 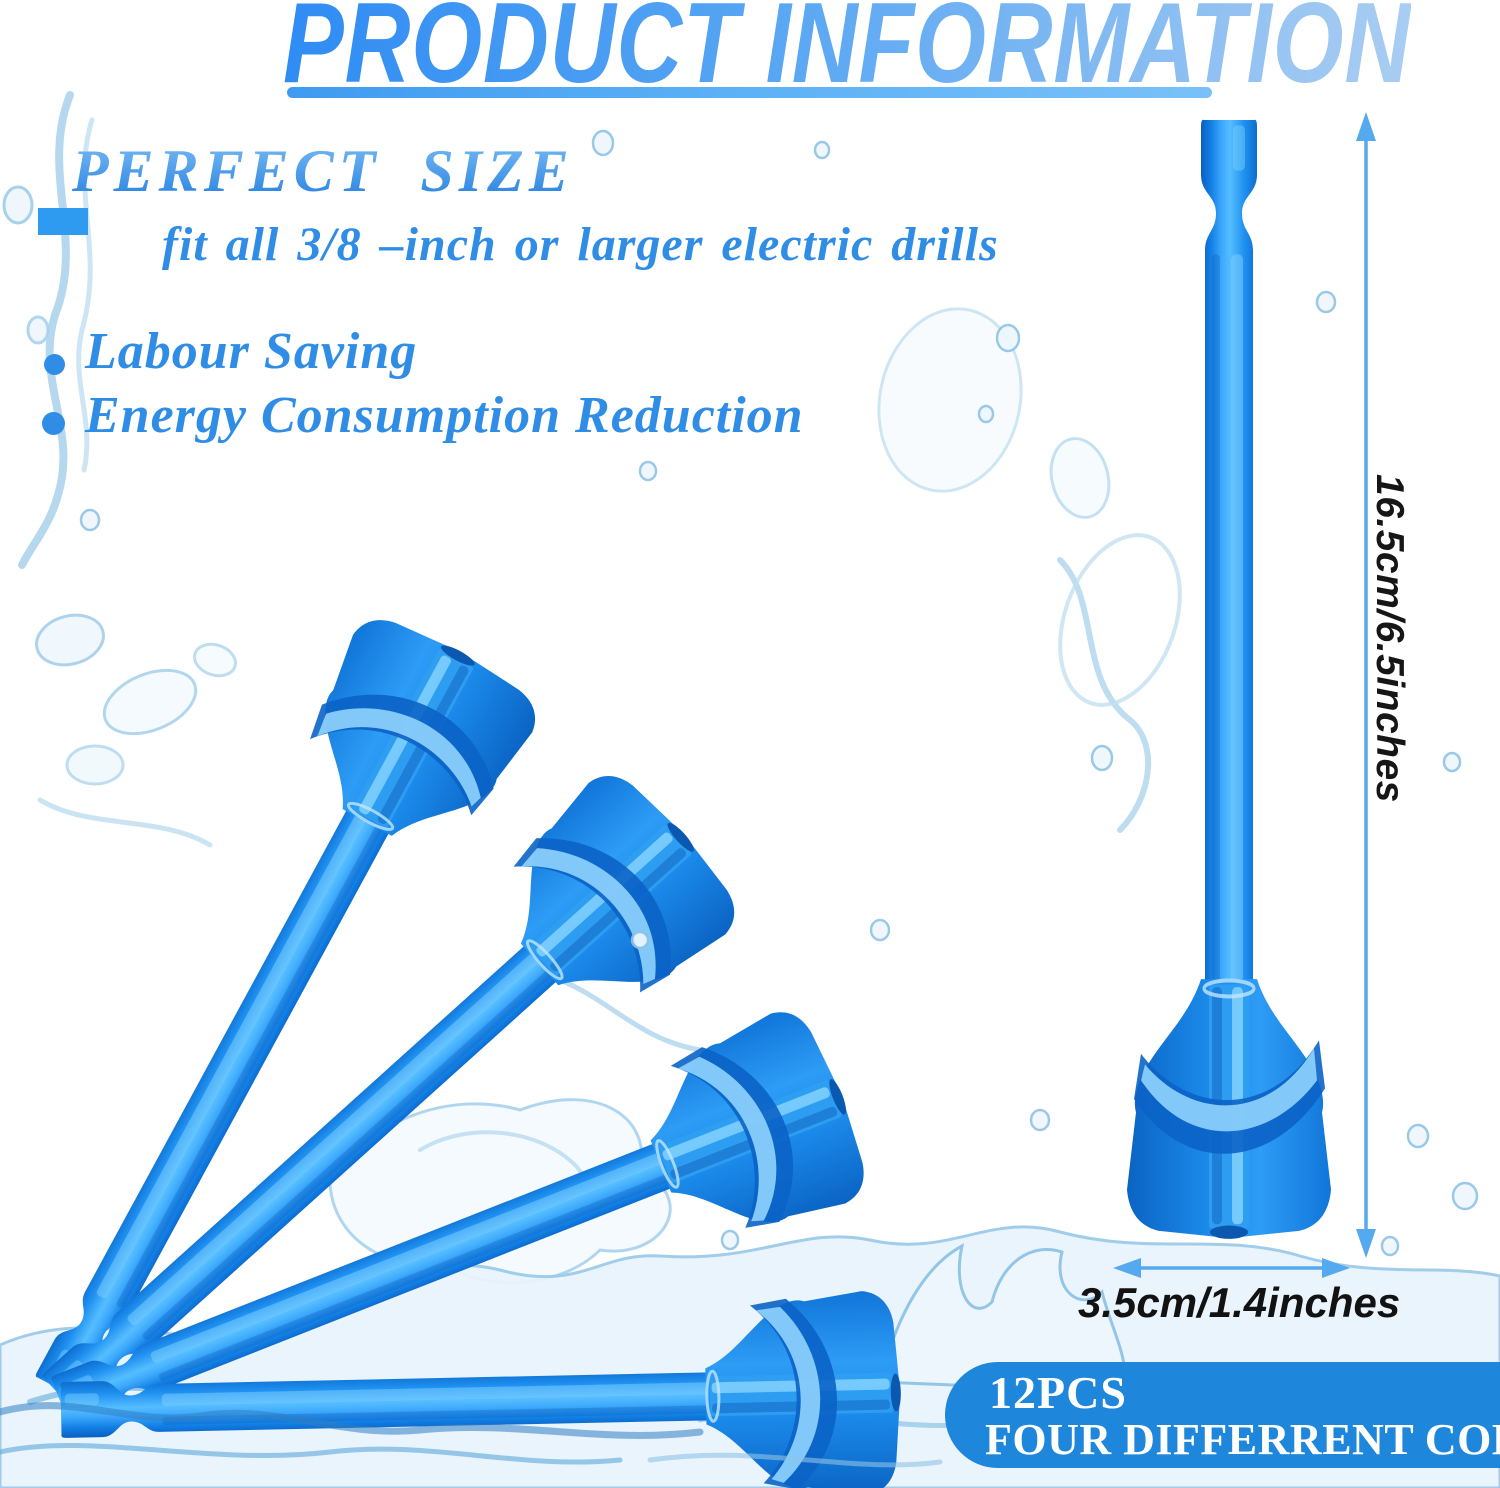 What do you see at coordinates (847, 52) in the screenshot?
I see `page-title: PRODUCT INFORMATION` at bounding box center [847, 52].